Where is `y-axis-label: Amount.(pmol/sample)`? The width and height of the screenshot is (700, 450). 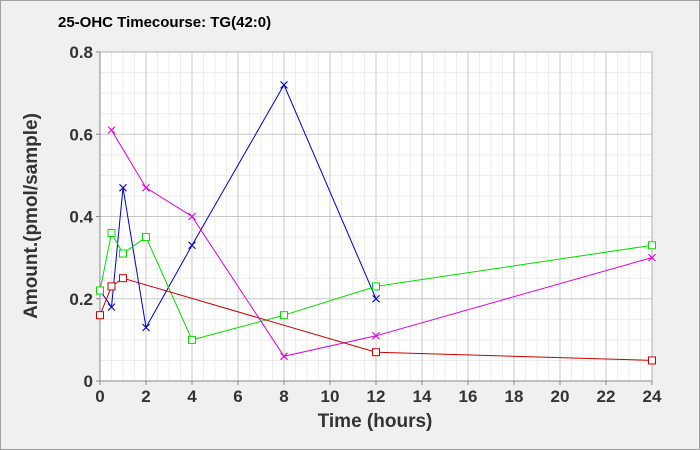 y-axis-label: Amount.(pmol/sample) is located at coordinates (31, 216).